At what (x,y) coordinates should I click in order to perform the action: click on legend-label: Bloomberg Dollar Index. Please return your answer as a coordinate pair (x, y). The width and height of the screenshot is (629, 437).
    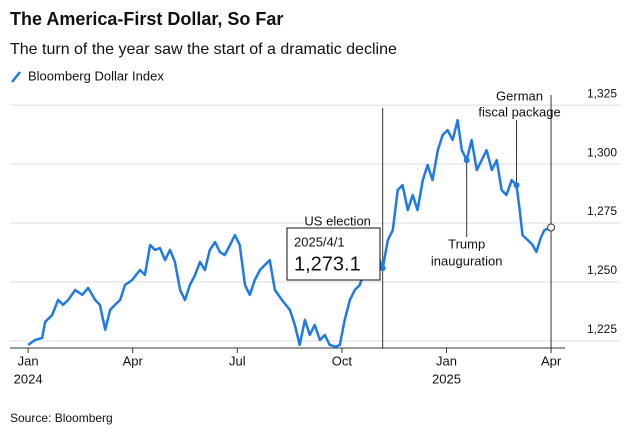
    Looking at the image, I should click on (96, 75).